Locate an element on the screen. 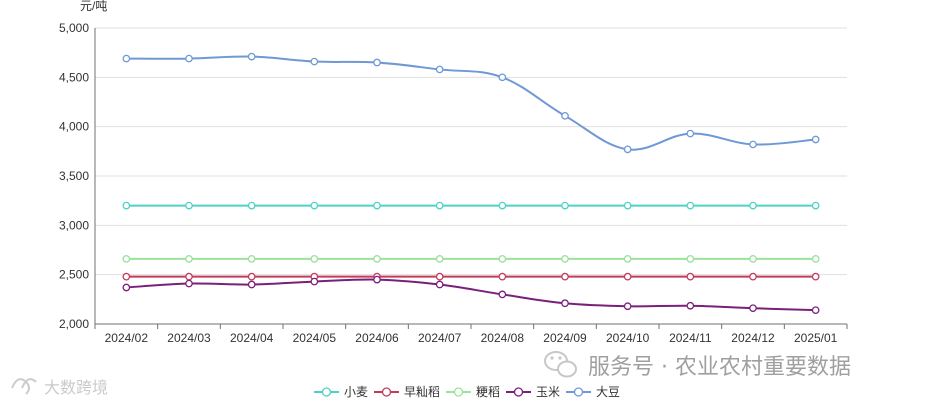 This screenshot has width=940, height=405. series-line is located at coordinates (471, 295).